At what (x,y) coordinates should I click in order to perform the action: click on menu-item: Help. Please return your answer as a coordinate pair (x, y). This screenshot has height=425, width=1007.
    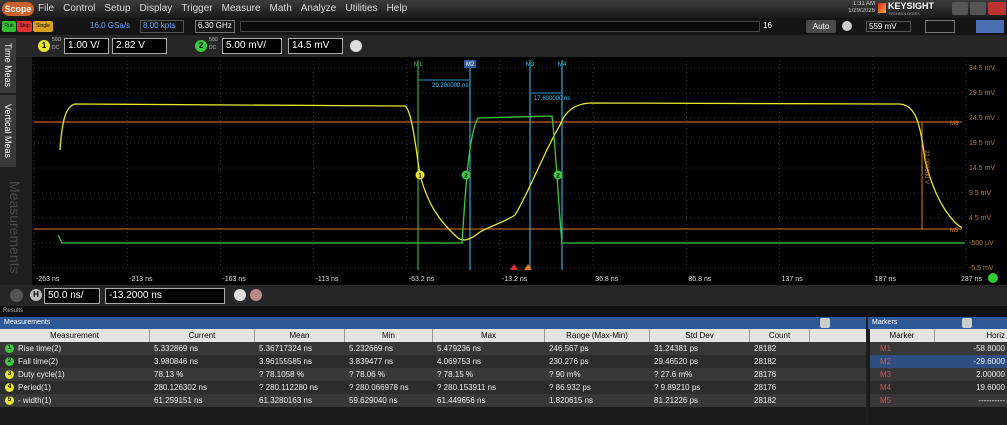
    Looking at the image, I should click on (397, 8).